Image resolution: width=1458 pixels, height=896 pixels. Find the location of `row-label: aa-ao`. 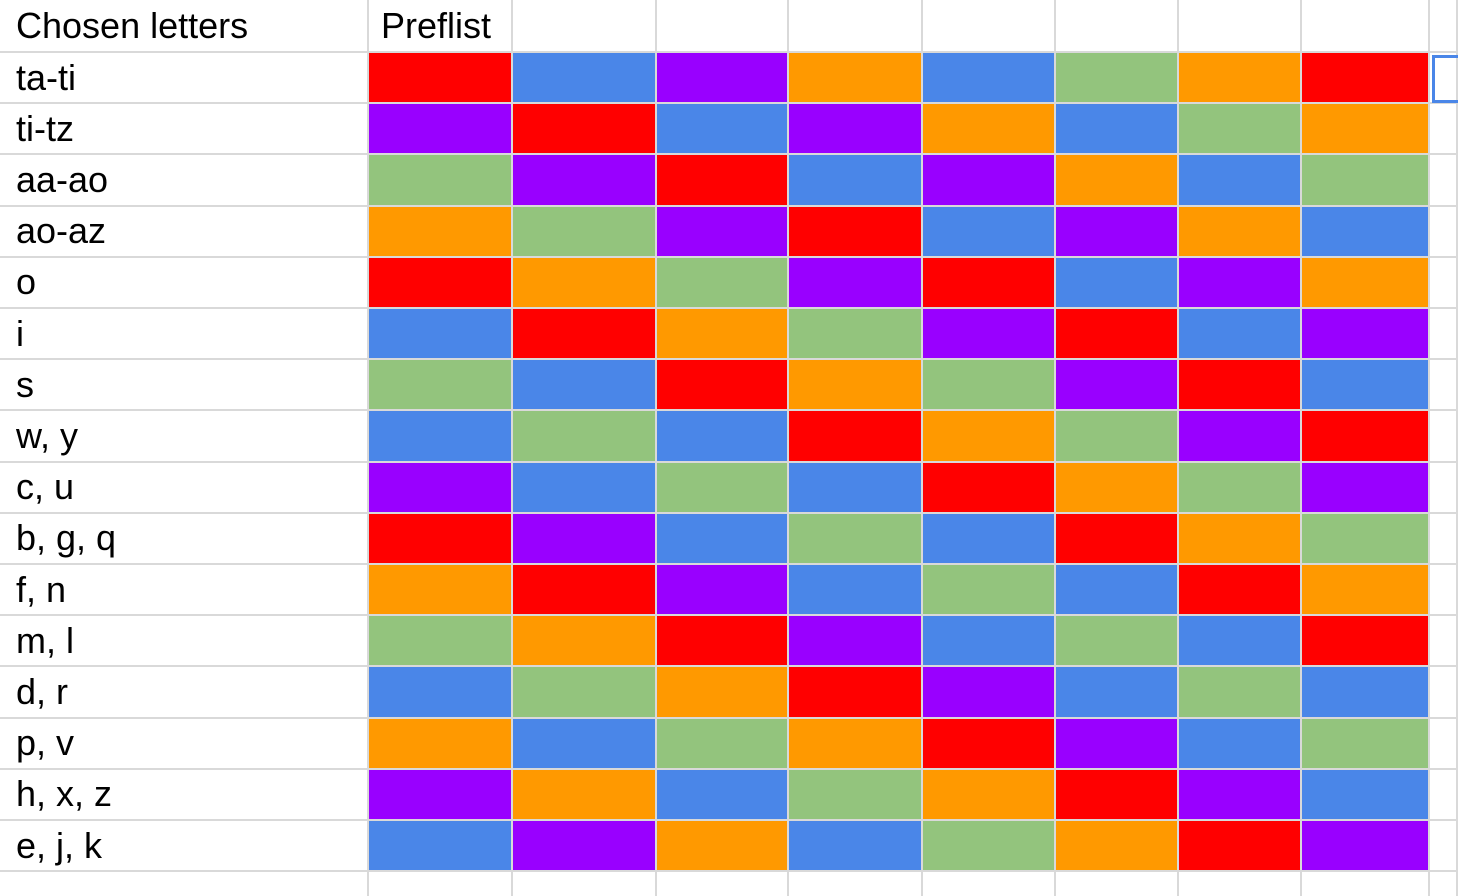

row-label: aa-ao is located at coordinates (184, 181).